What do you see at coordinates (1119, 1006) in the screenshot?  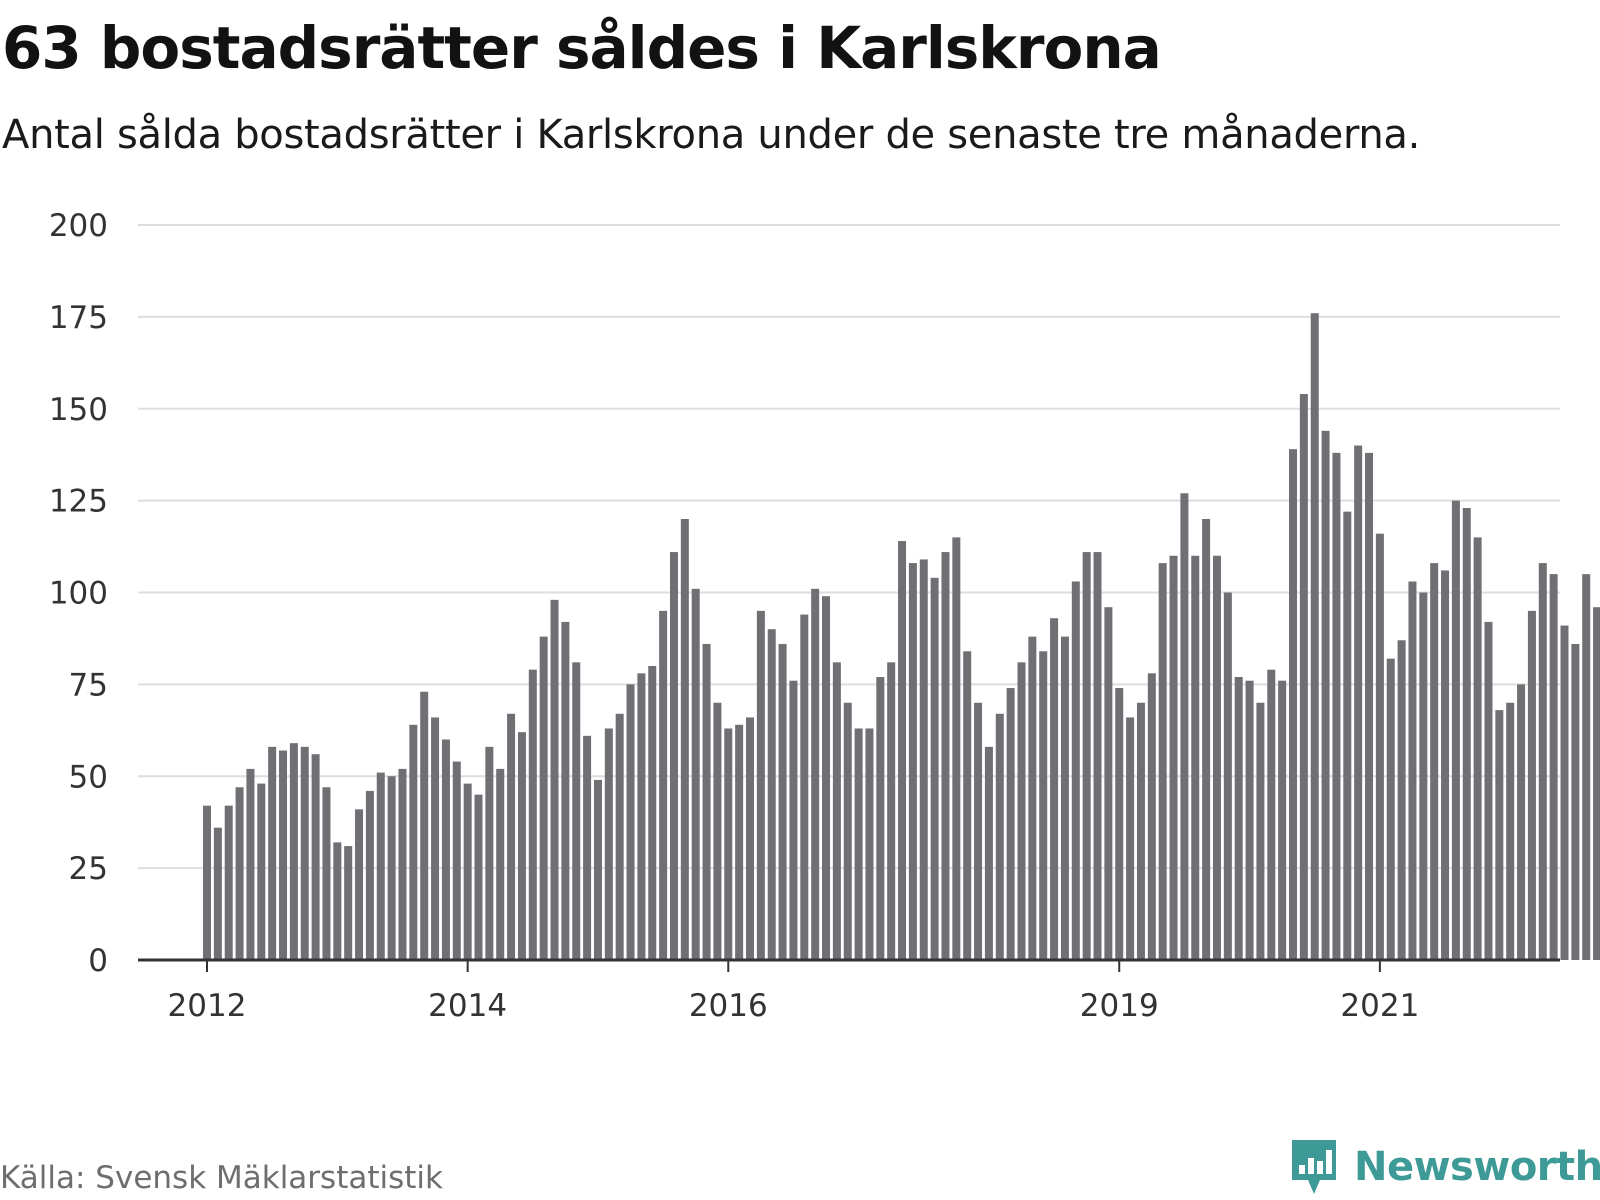 I see `x-tick-label: 2019` at bounding box center [1119, 1006].